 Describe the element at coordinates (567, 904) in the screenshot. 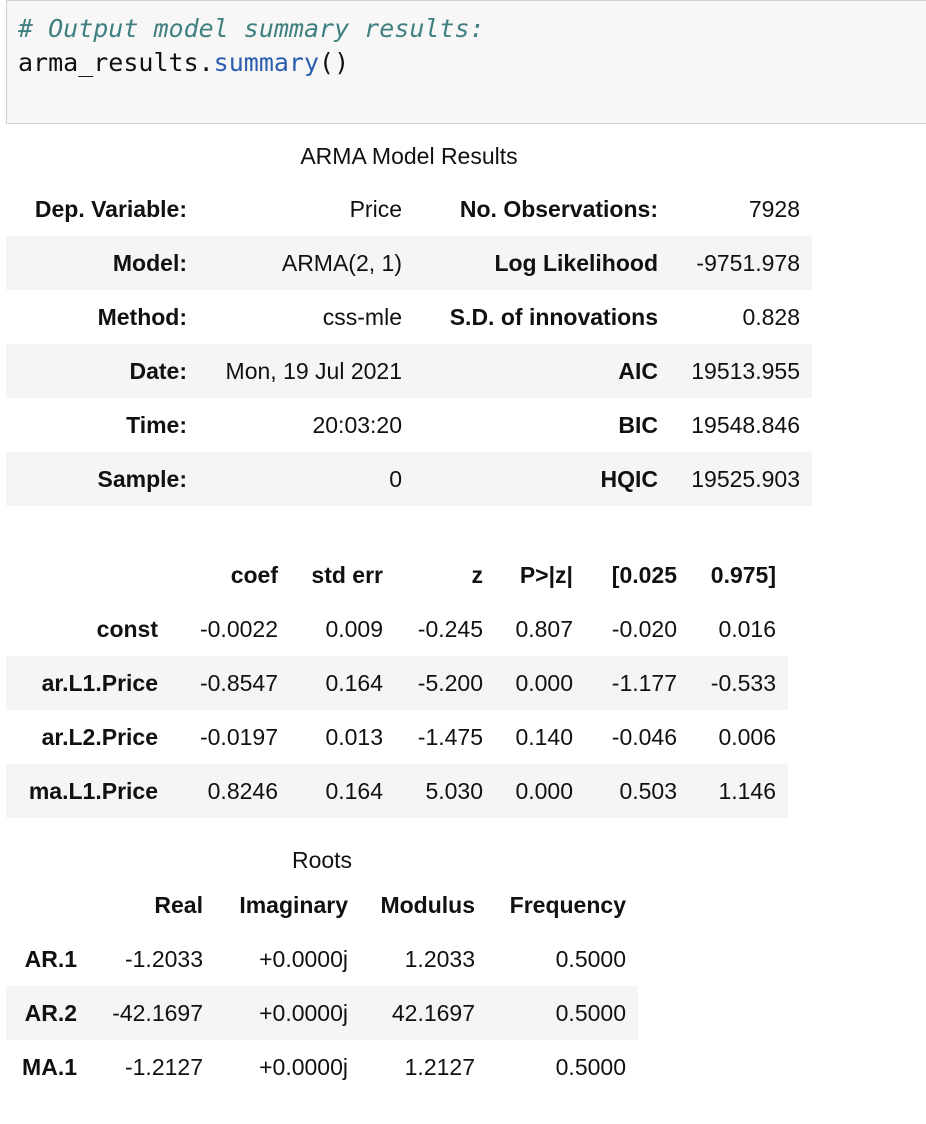

I see `column-header: Frequency` at that location.